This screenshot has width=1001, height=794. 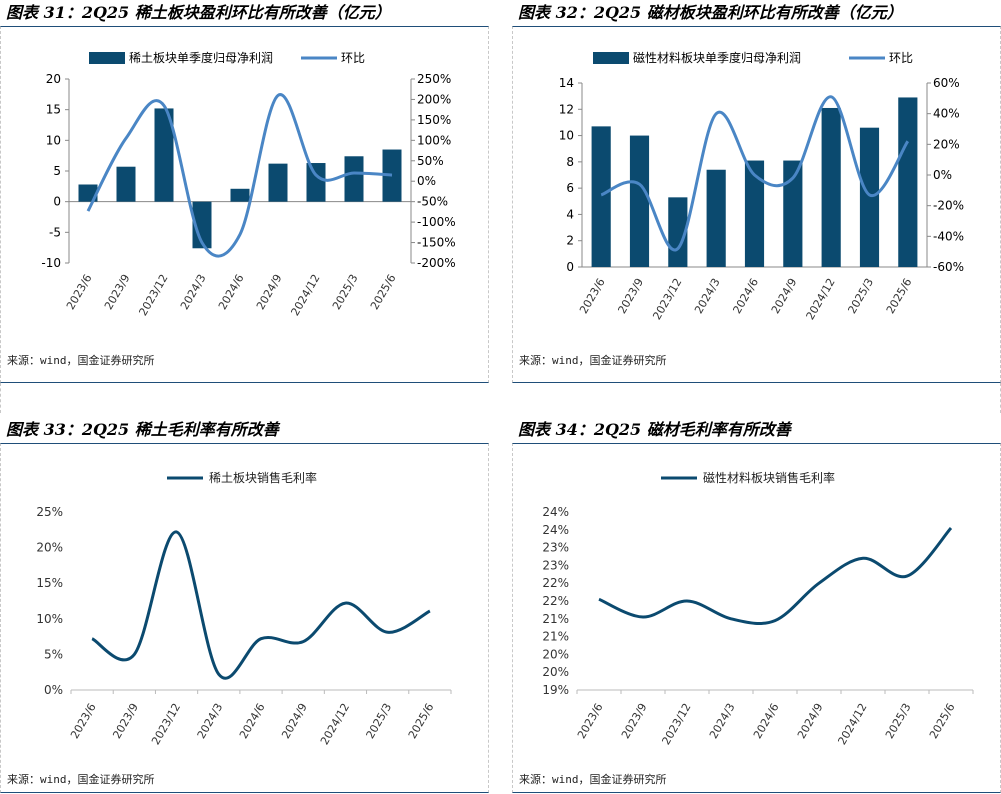 I want to click on fig31-x-tick-4: 2024/6, so click(x=231, y=292).